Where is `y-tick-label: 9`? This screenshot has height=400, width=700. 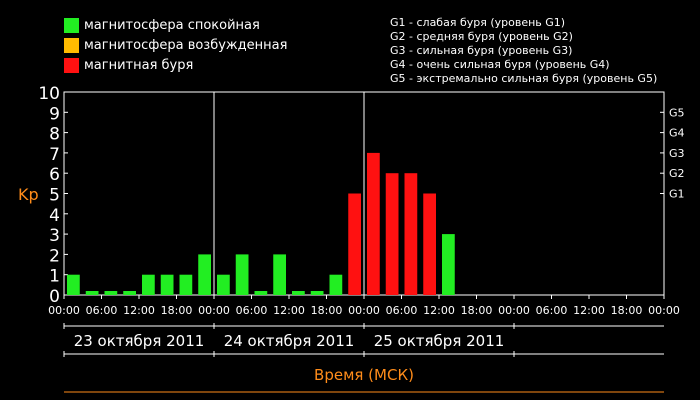
y-tick-label: 9 is located at coordinates (54, 114).